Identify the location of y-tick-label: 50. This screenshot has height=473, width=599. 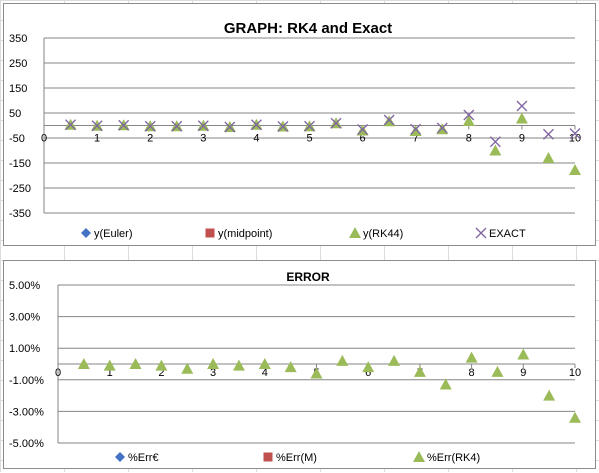
(15, 114).